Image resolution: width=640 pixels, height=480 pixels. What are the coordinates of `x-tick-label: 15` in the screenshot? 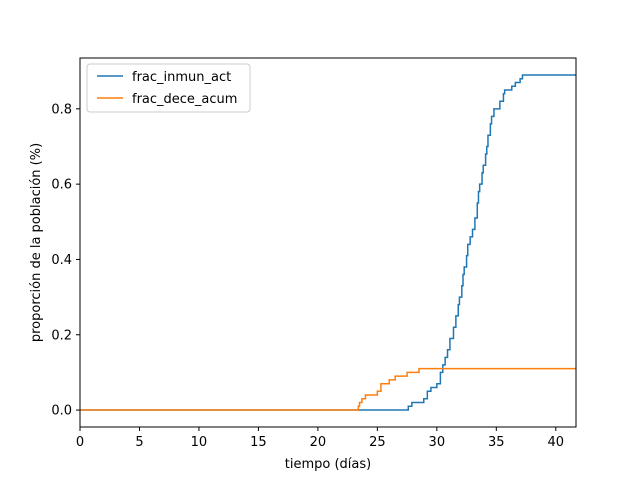 It's located at (258, 442).